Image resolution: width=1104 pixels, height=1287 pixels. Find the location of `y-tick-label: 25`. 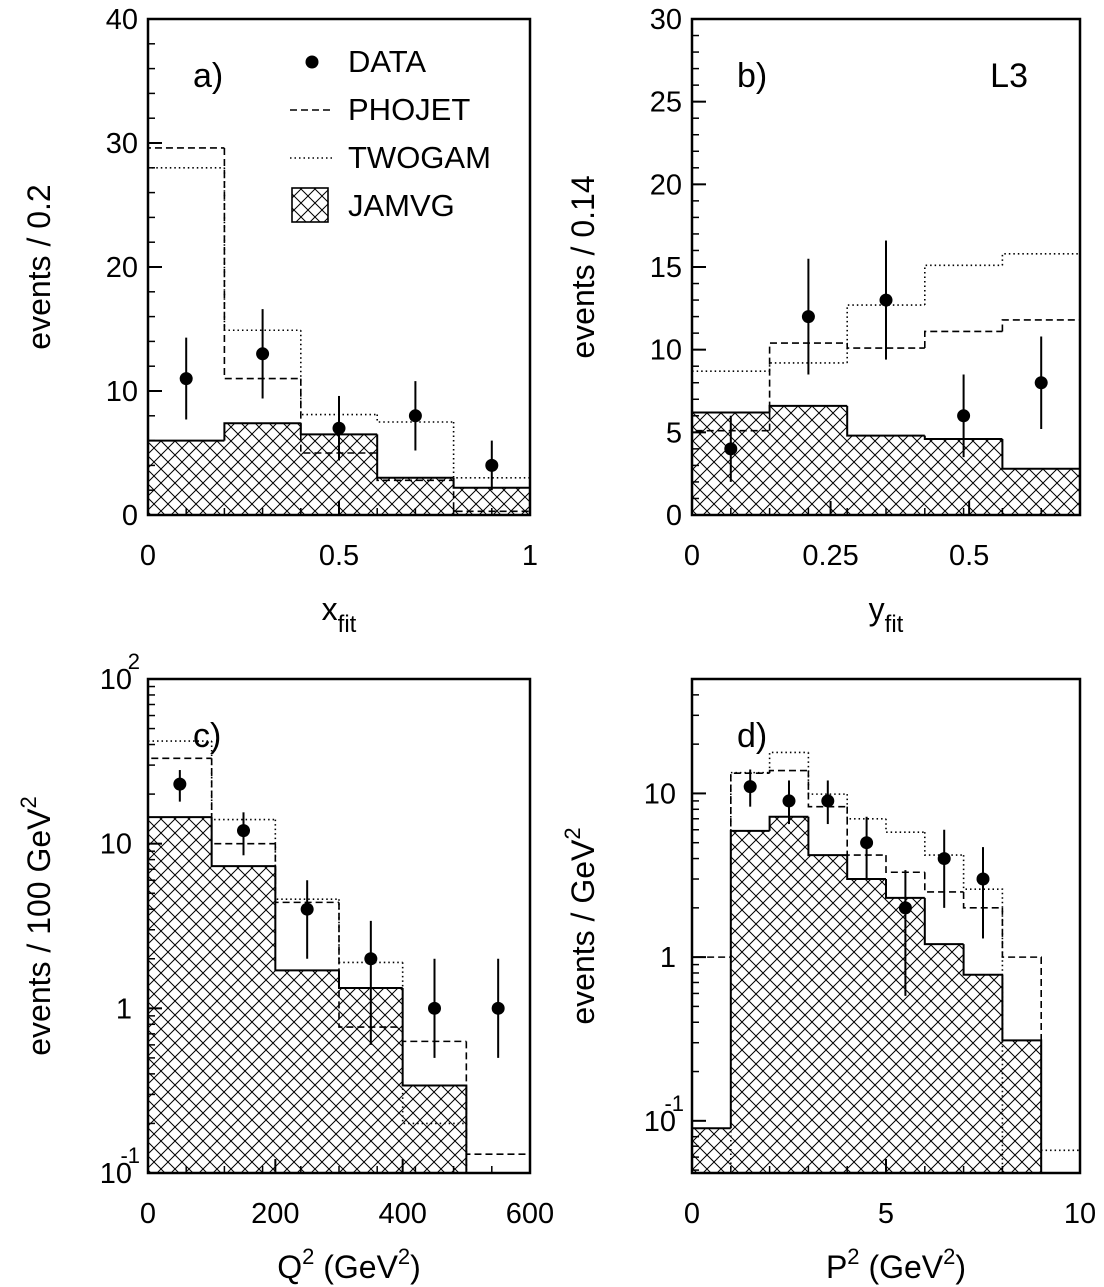

y-tick-label: 25 is located at coordinates (666, 103).